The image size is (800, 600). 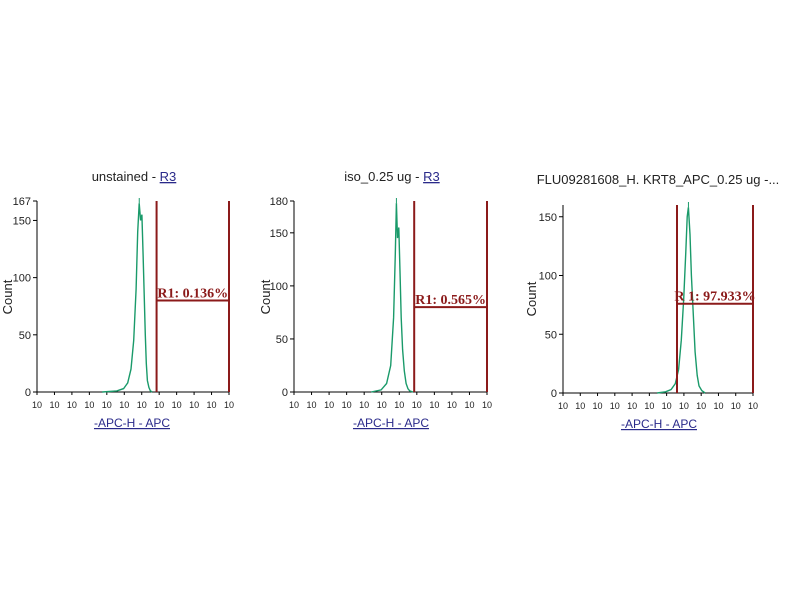 I want to click on panel-1-y-tick-label: 50, so click(x=25, y=336).